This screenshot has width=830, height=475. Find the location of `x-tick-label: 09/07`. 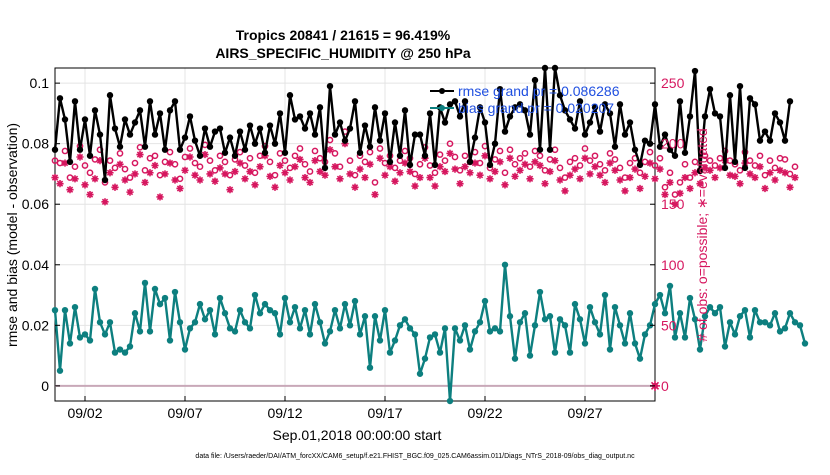

x-tick-label: 09/07 is located at coordinates (184, 413).